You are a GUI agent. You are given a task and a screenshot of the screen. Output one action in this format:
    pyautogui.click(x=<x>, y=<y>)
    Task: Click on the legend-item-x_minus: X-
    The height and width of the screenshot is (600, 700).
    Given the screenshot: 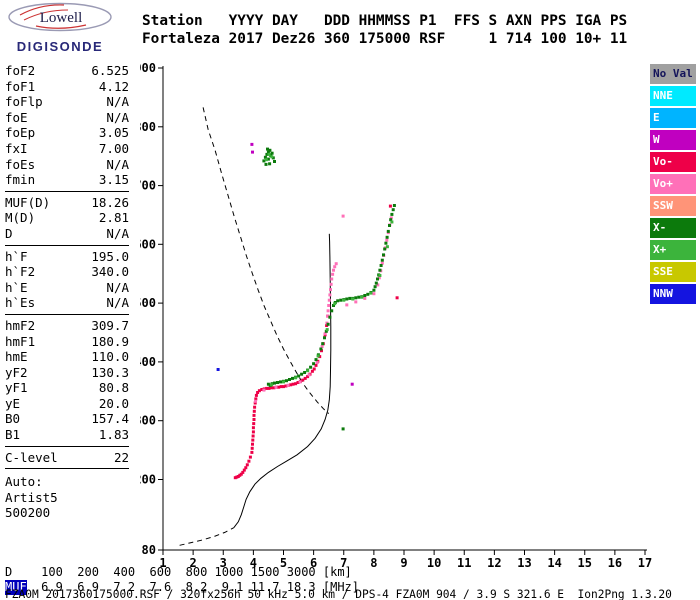 What is the action you would take?
    pyautogui.click(x=673, y=228)
    